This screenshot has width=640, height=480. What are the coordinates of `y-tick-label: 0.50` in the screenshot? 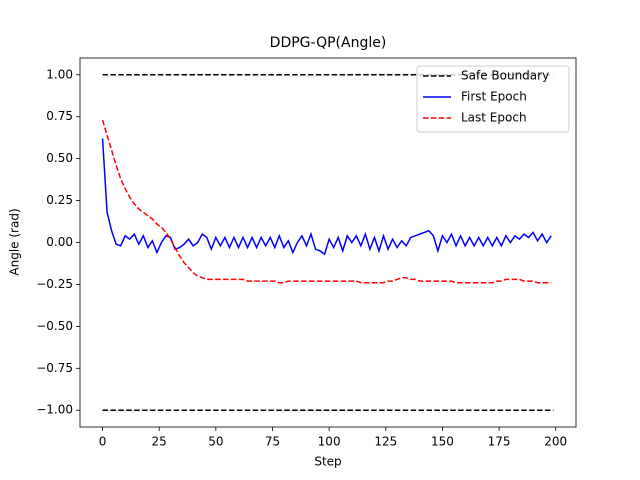 It's located at (59, 158).